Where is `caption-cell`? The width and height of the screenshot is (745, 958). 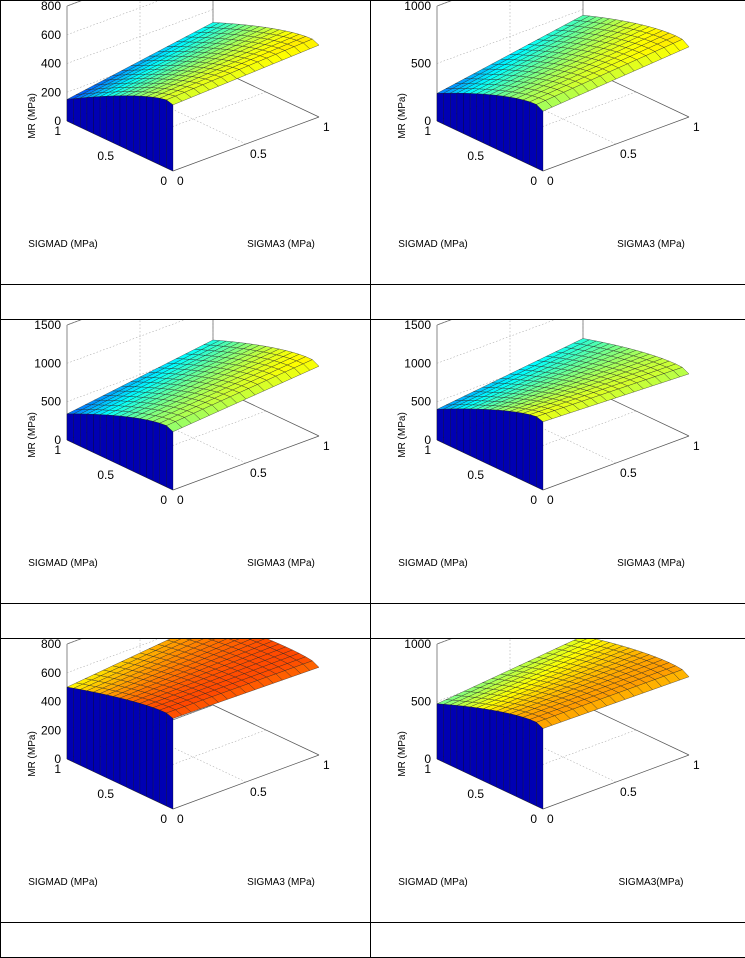
caption-cell is located at coordinates (558, 302).